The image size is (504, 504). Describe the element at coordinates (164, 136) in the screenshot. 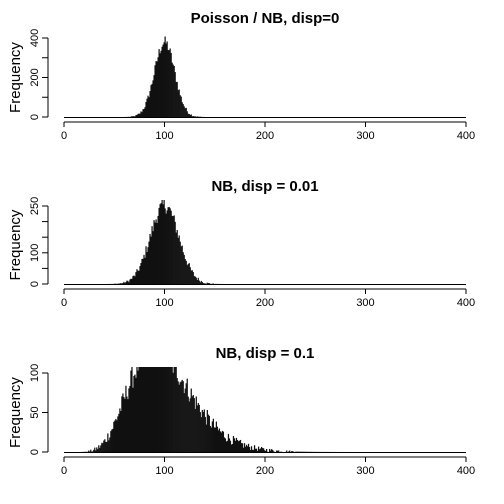

I see `x-tick-label: 100` at that location.